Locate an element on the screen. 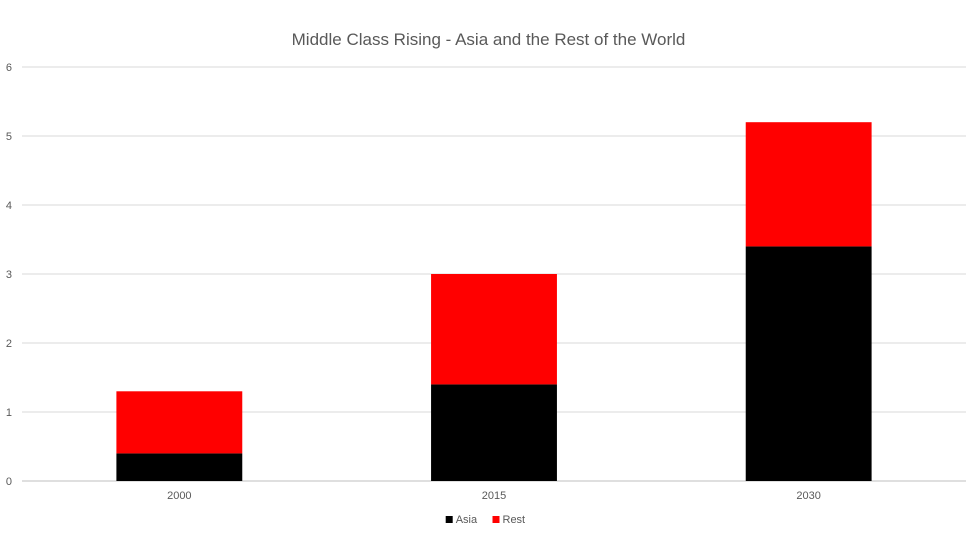 The height and width of the screenshot is (536, 977). x-tick-label: 2030 is located at coordinates (808, 496).